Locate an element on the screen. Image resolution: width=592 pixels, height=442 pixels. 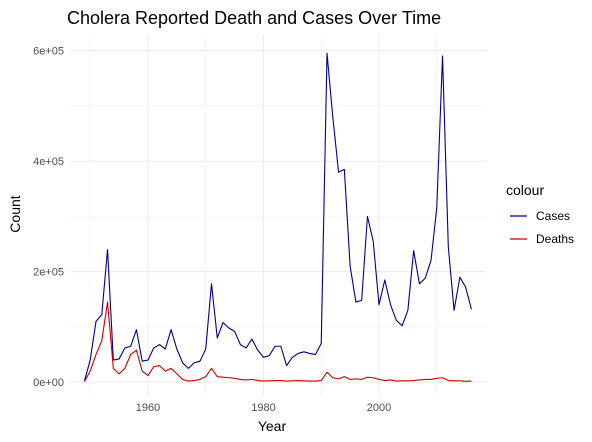
y-tick-label: 6e+05 is located at coordinates (48, 52).